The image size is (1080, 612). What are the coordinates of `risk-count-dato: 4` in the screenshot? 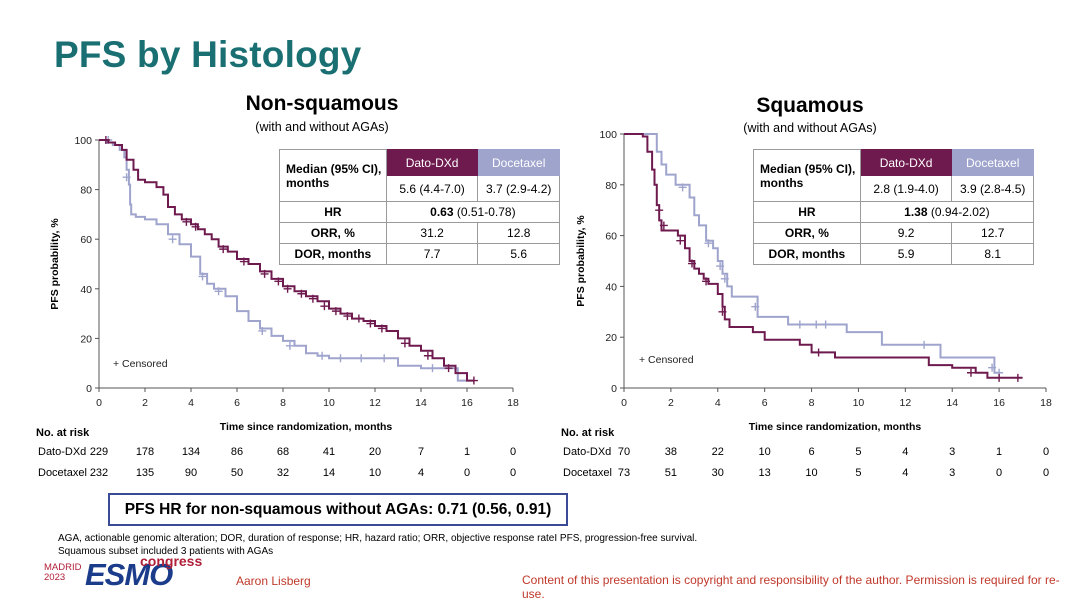 It's located at (905, 452).